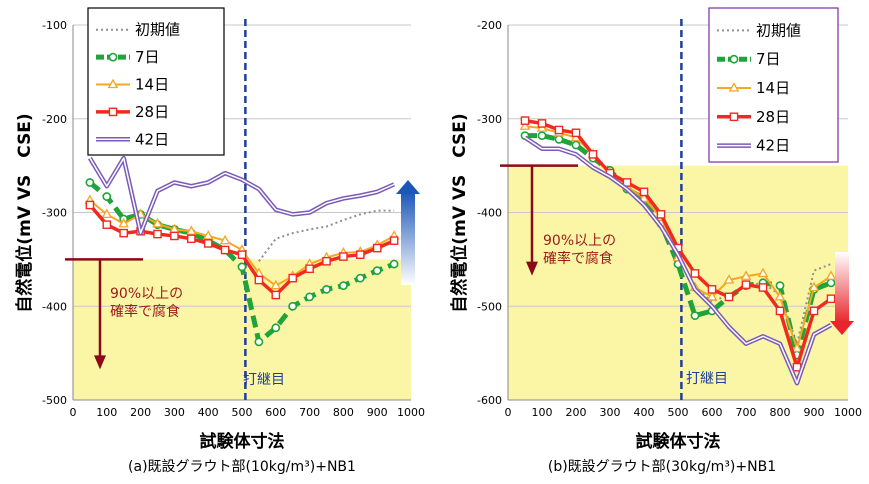 Image resolution: width=869 pixels, height=484 pixels. What do you see at coordinates (106, 412) in the screenshot?
I see `x-tick-label: 100` at bounding box center [106, 412].